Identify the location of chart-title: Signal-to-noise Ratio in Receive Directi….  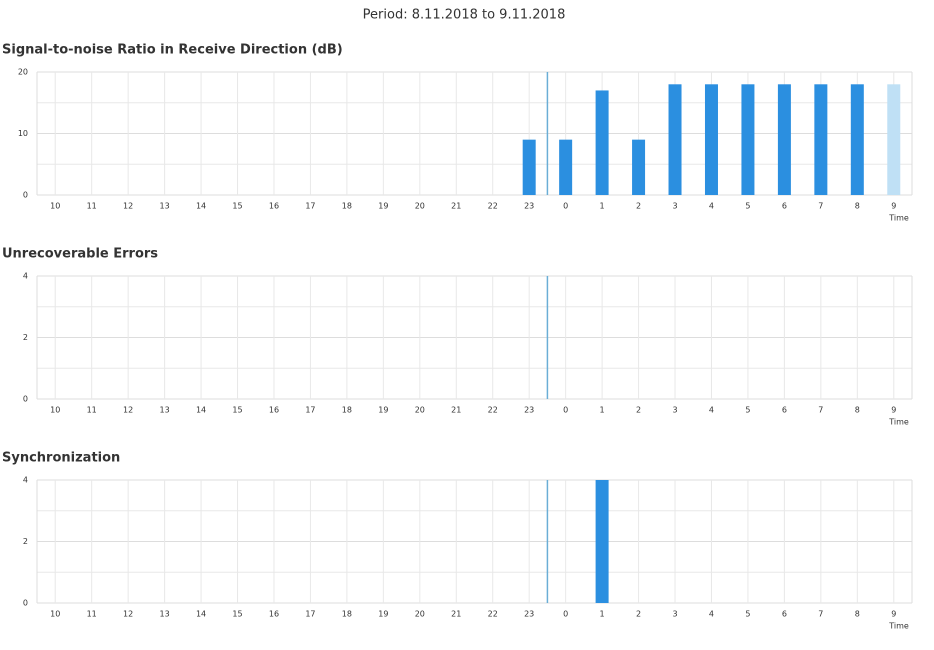
(172, 50).